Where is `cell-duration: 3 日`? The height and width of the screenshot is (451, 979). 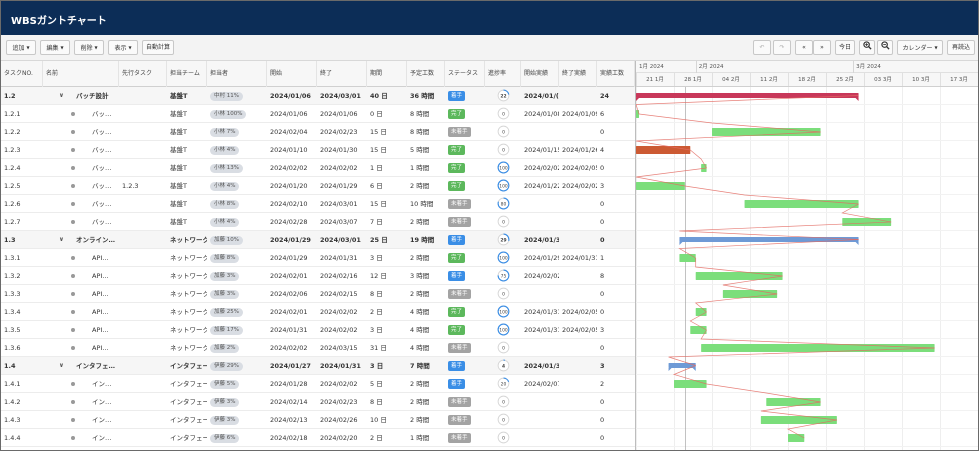
cell-duration: 3 日 is located at coordinates (376, 330).